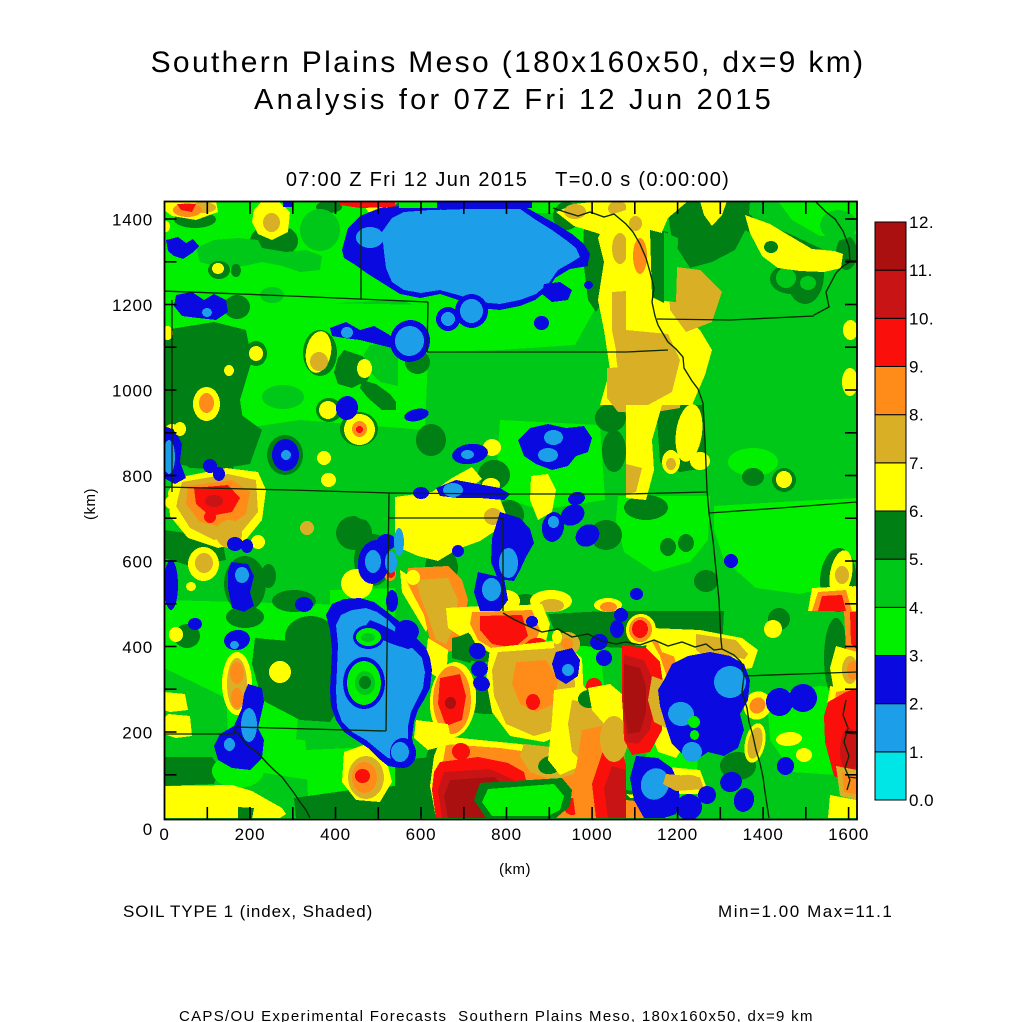  Describe the element at coordinates (848, 834) in the screenshot. I see `svg-text: 1600` at that location.